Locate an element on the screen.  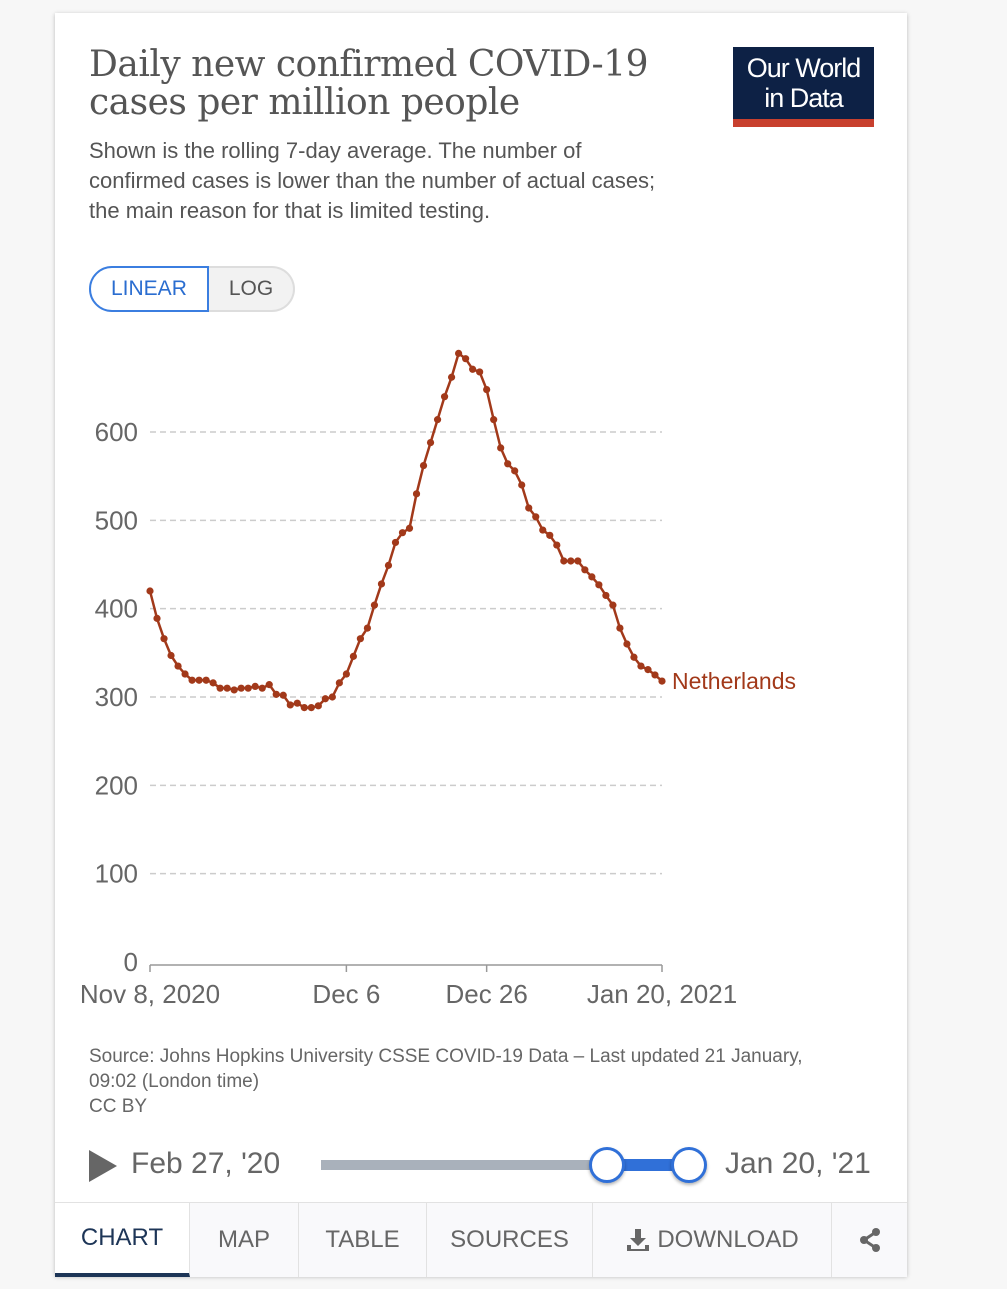
owid-logo: Our World in Data is located at coordinates (803, 87).